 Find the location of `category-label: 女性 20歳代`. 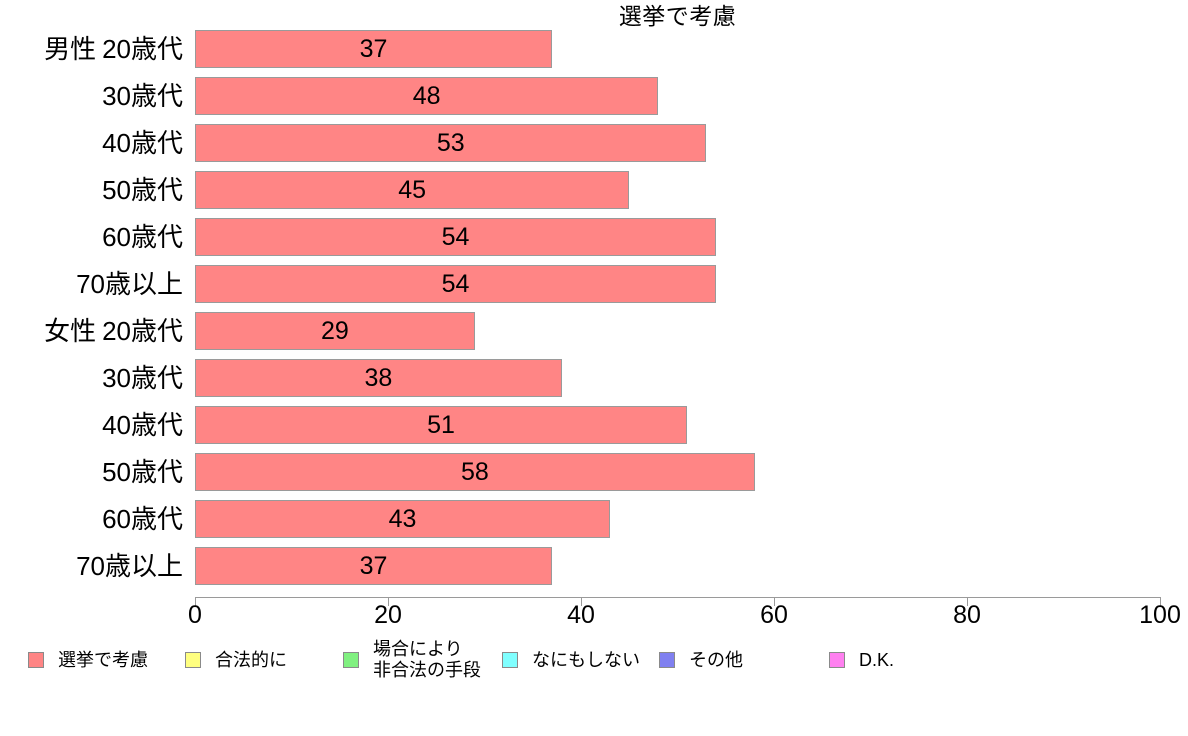

category-label: 女性 20歳代 is located at coordinates (91, 331).